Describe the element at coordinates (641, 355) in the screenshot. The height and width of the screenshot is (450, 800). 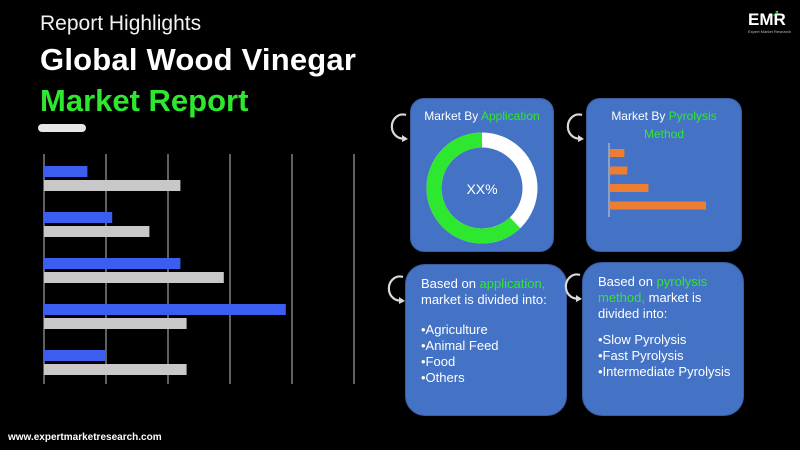
I see `list-item: •Fast Pyrolysis` at that location.